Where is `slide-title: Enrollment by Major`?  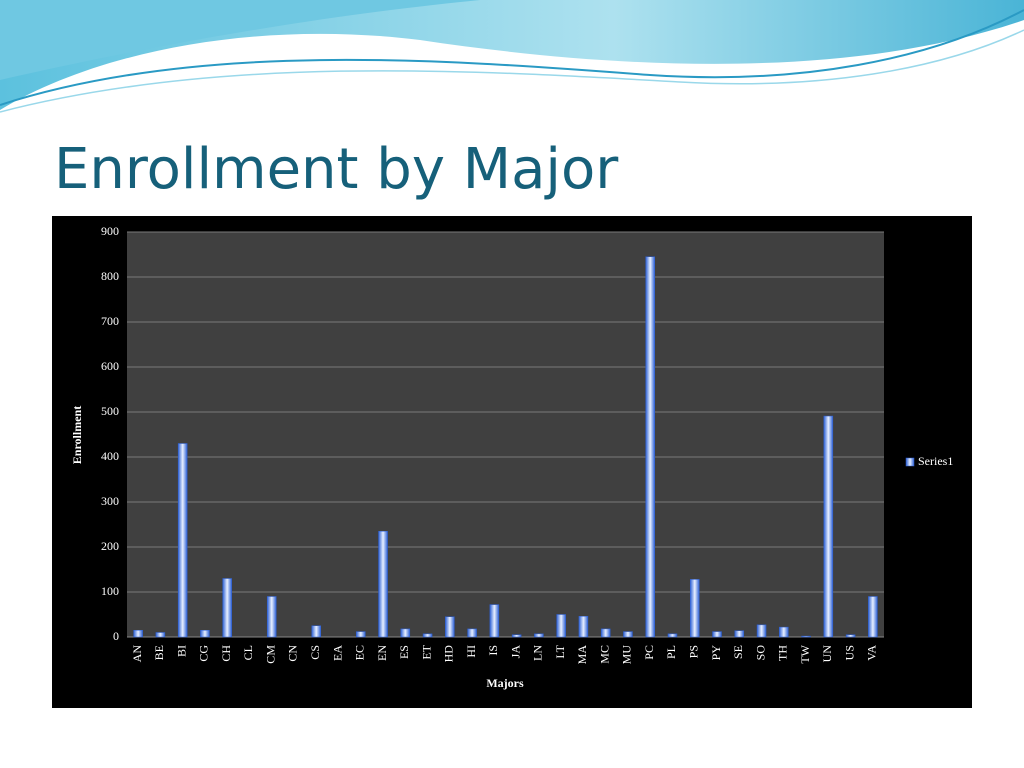
slide-title: Enrollment by Major is located at coordinates (336, 169).